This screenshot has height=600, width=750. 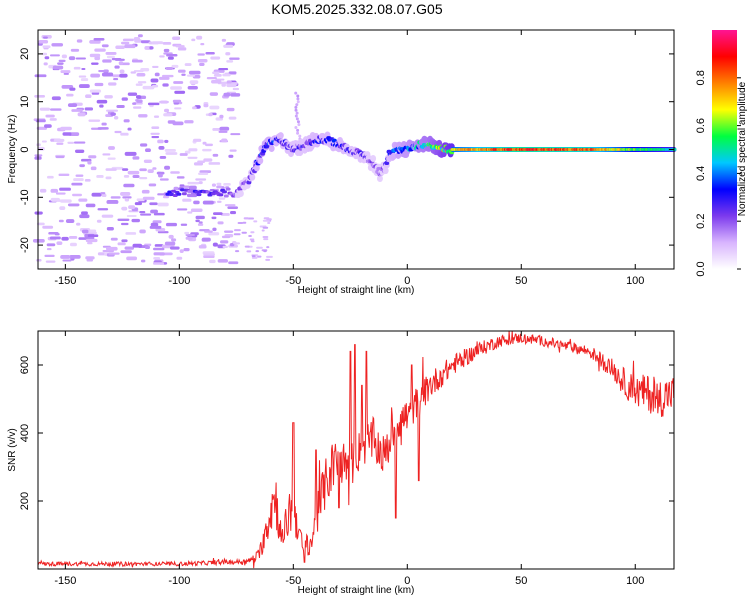 I want to click on colorbar-gradient, so click(x=724, y=149).